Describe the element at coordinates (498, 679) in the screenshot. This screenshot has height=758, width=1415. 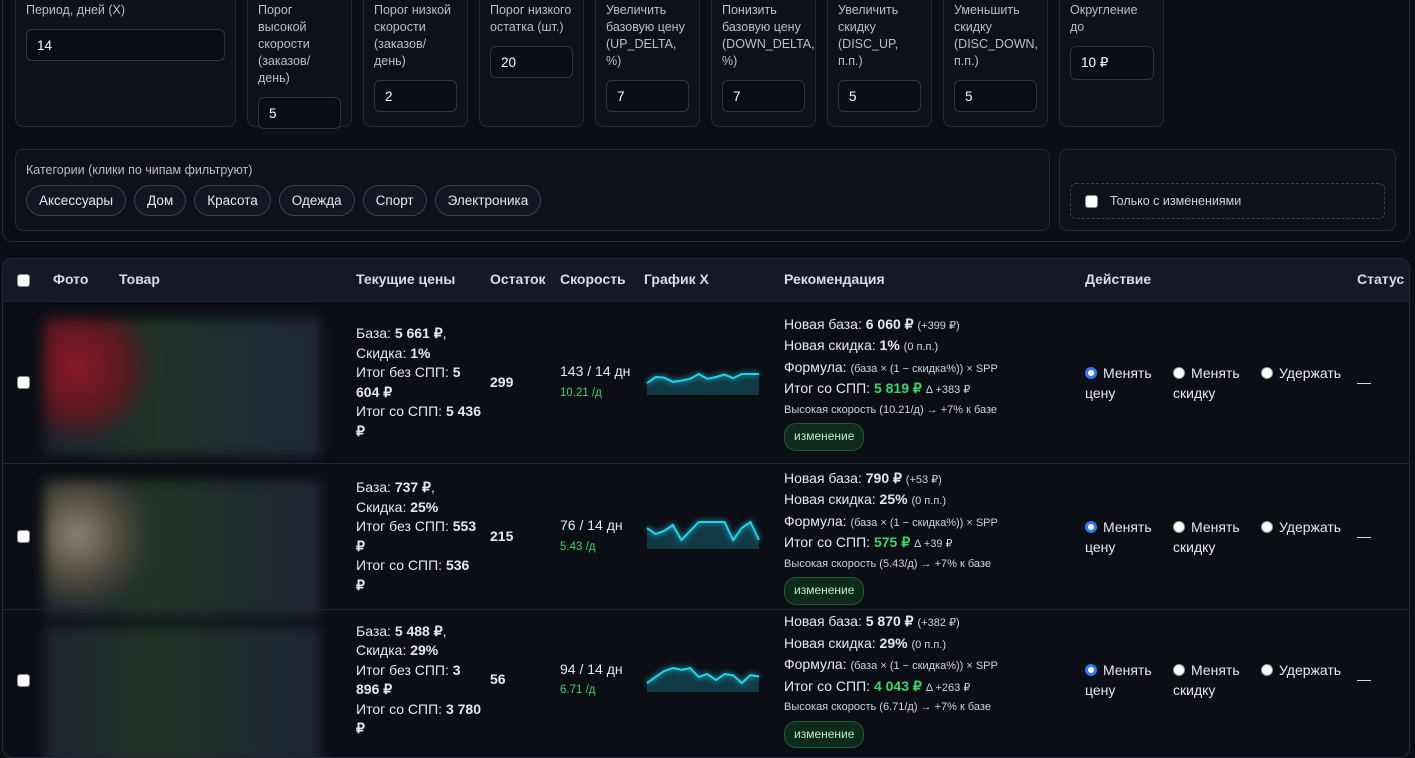
I see `stock-cell: 56` at that location.